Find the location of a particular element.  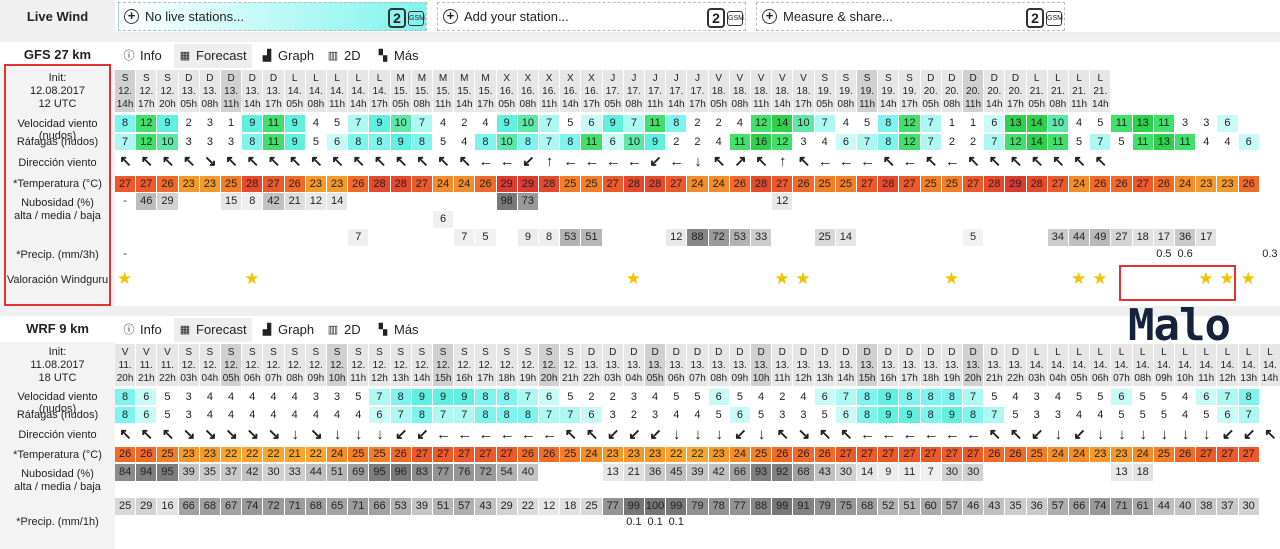

day-date: 16. is located at coordinates (570, 91).